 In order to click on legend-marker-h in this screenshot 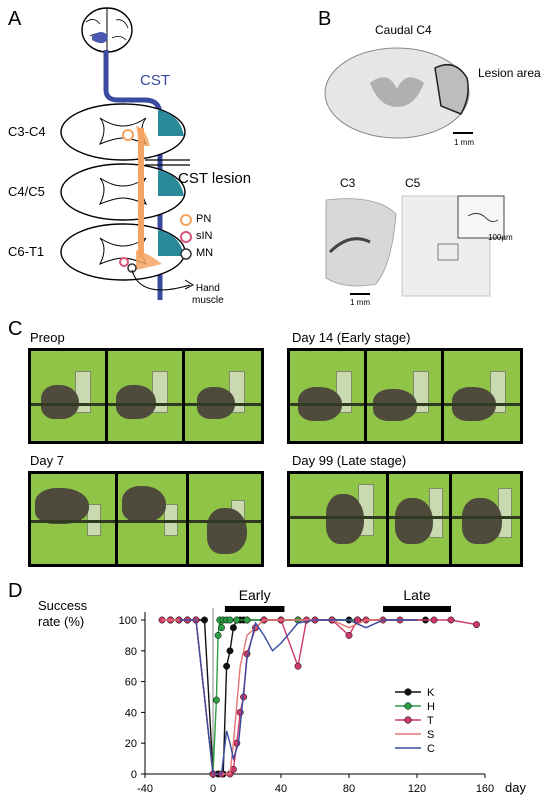, I will do `click(408, 706)`.